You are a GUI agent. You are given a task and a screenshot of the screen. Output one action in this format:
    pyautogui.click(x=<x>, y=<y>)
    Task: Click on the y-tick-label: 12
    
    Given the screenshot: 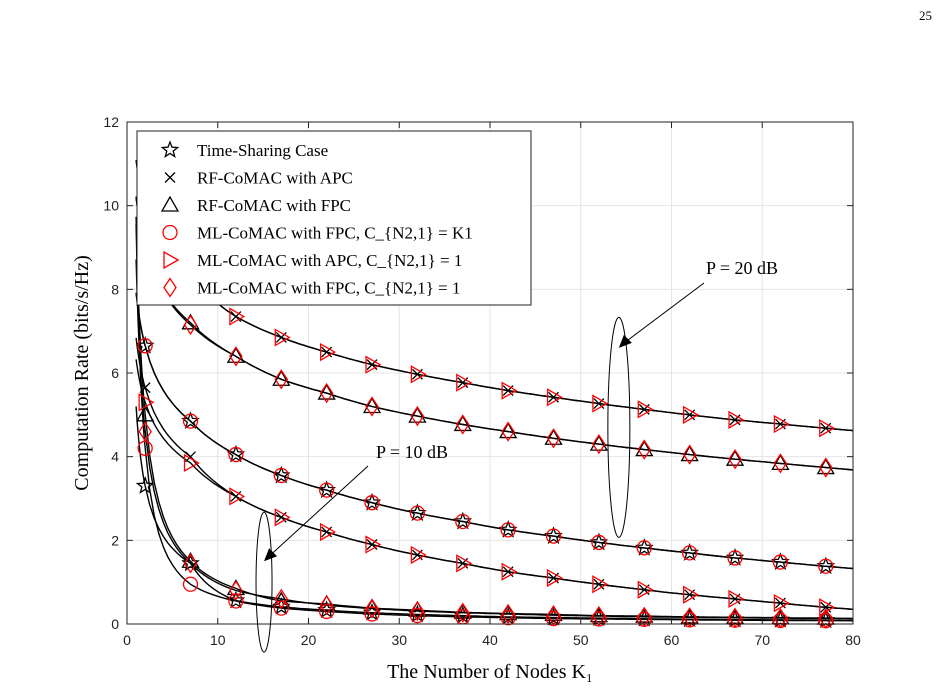 What is the action you would take?
    pyautogui.click(x=111, y=122)
    